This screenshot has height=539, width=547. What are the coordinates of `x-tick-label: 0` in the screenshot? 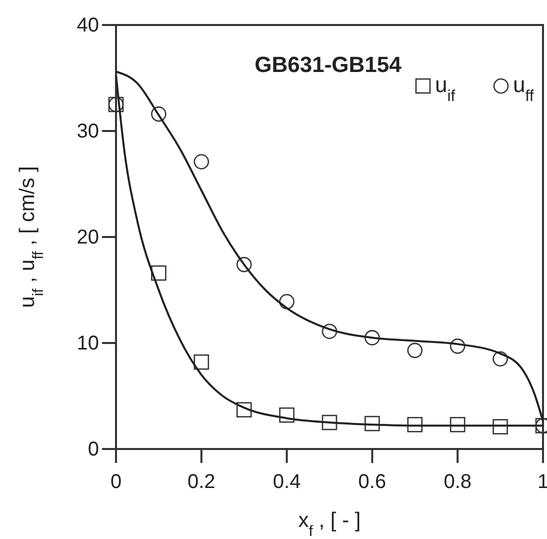 It's located at (116, 482).